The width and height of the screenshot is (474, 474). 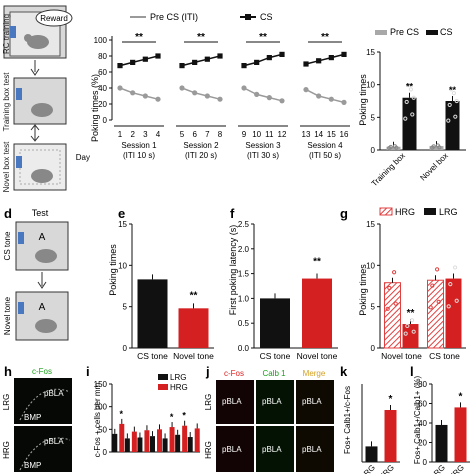 What do you see at coordinates (178, 377) in the screenshot?
I see `legend-i-lrg: LRG` at bounding box center [178, 377].